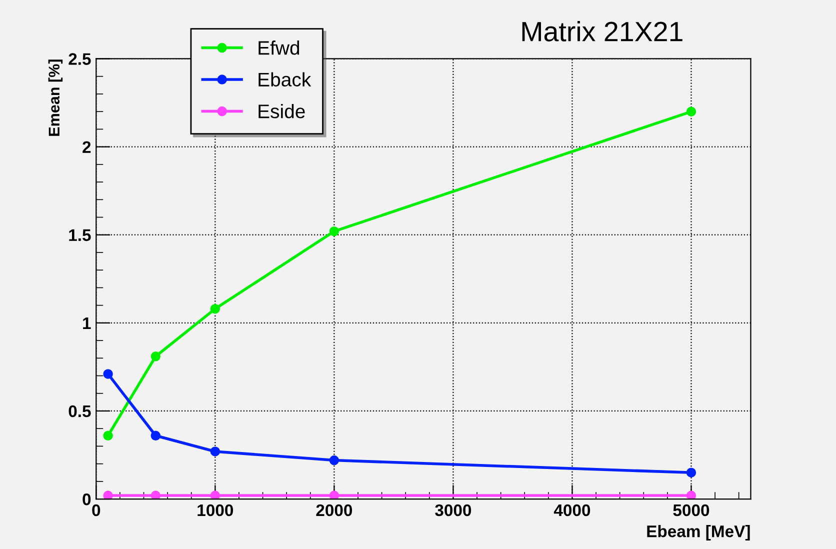 The height and width of the screenshot is (549, 836). I want to click on x-tick-label: 2000, so click(334, 510).